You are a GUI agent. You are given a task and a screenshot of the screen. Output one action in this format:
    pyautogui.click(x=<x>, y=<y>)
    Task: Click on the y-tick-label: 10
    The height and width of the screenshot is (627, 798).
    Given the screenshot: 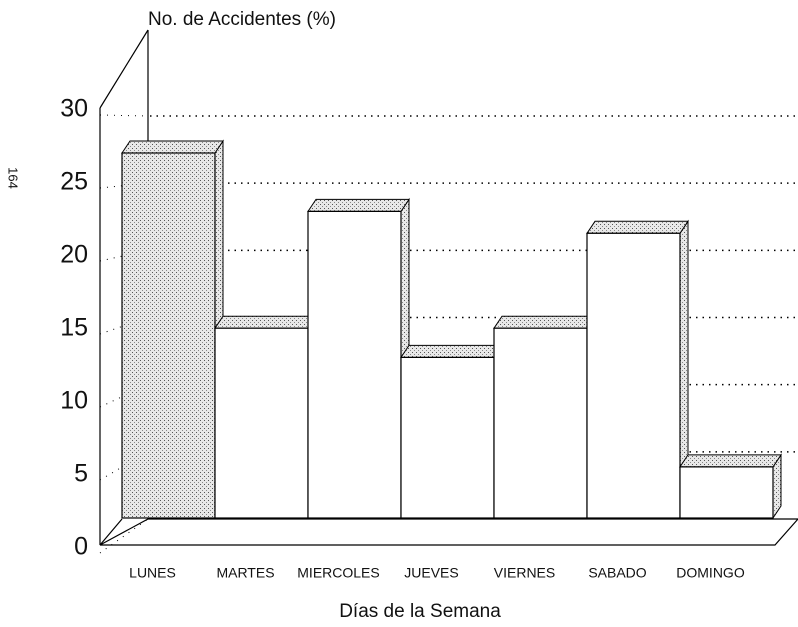 What is the action you would take?
    pyautogui.click(x=74, y=401)
    